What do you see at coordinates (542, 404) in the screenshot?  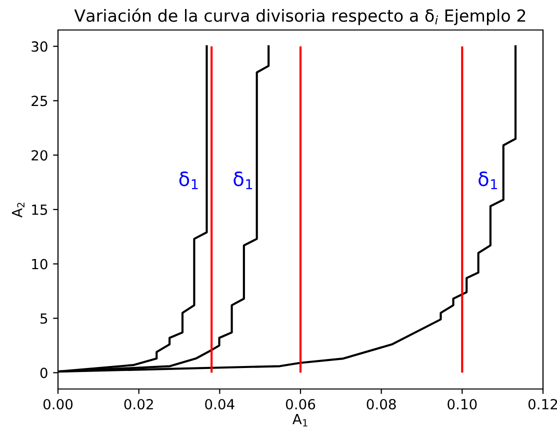 I see `x-tick-label: 0.12` at bounding box center [542, 404].